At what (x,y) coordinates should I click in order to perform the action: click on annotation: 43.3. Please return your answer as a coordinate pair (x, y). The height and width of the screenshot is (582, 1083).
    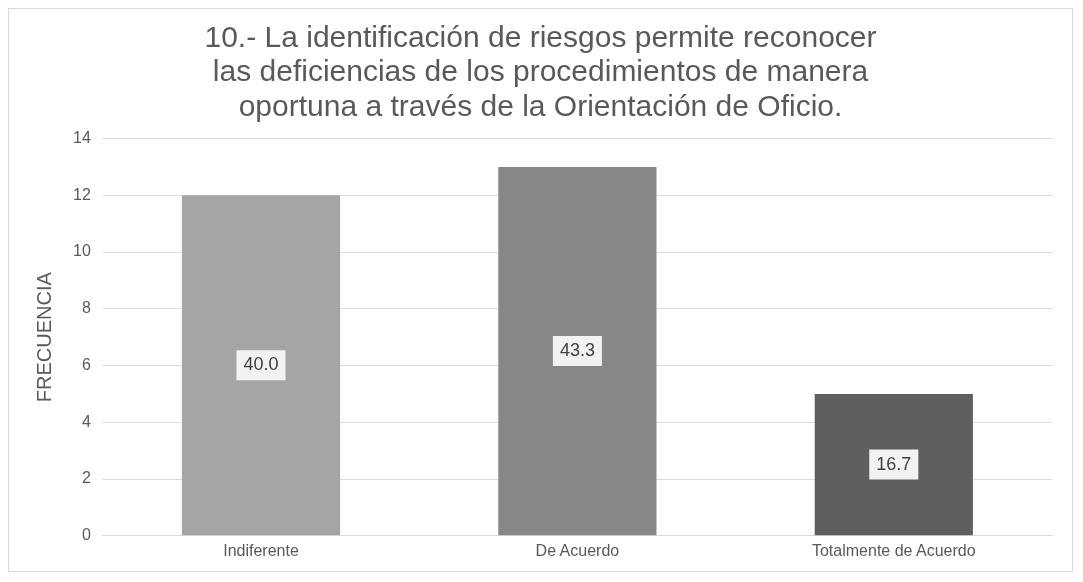
    Looking at the image, I should click on (577, 350).